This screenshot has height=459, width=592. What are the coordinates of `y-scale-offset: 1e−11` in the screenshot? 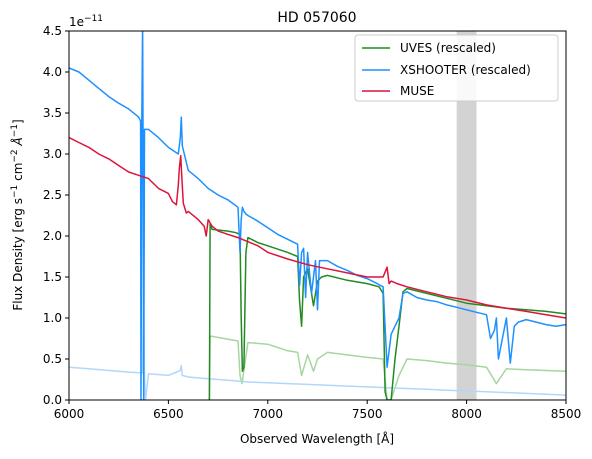 It's located at (86, 21).